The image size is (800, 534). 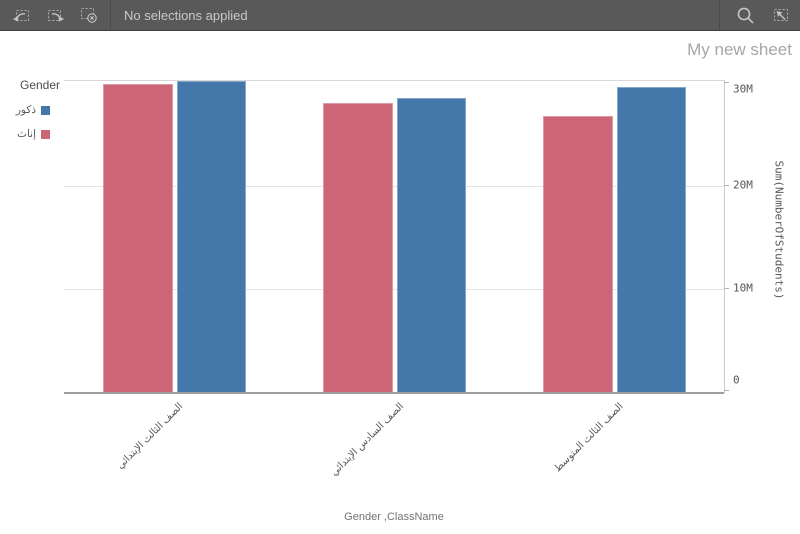 What do you see at coordinates (150, 436) in the screenshot?
I see `x-axis-label-0: الصف الثالث الإبتدائي` at bounding box center [150, 436].